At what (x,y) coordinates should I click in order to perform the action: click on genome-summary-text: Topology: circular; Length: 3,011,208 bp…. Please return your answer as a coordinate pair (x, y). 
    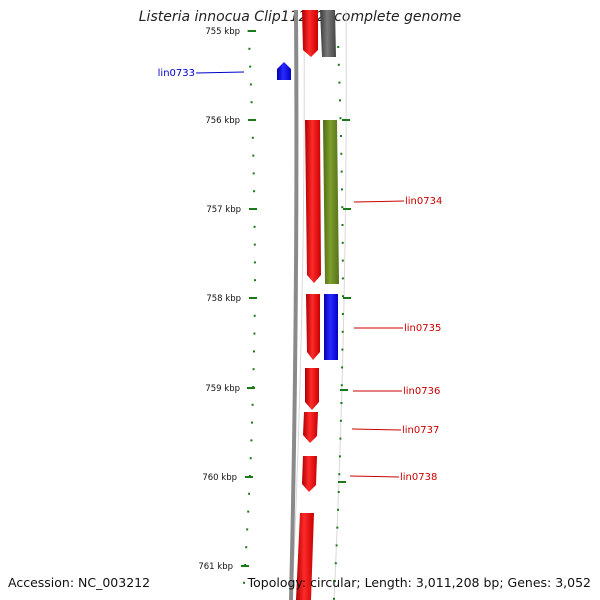
    Looking at the image, I should click on (419, 582).